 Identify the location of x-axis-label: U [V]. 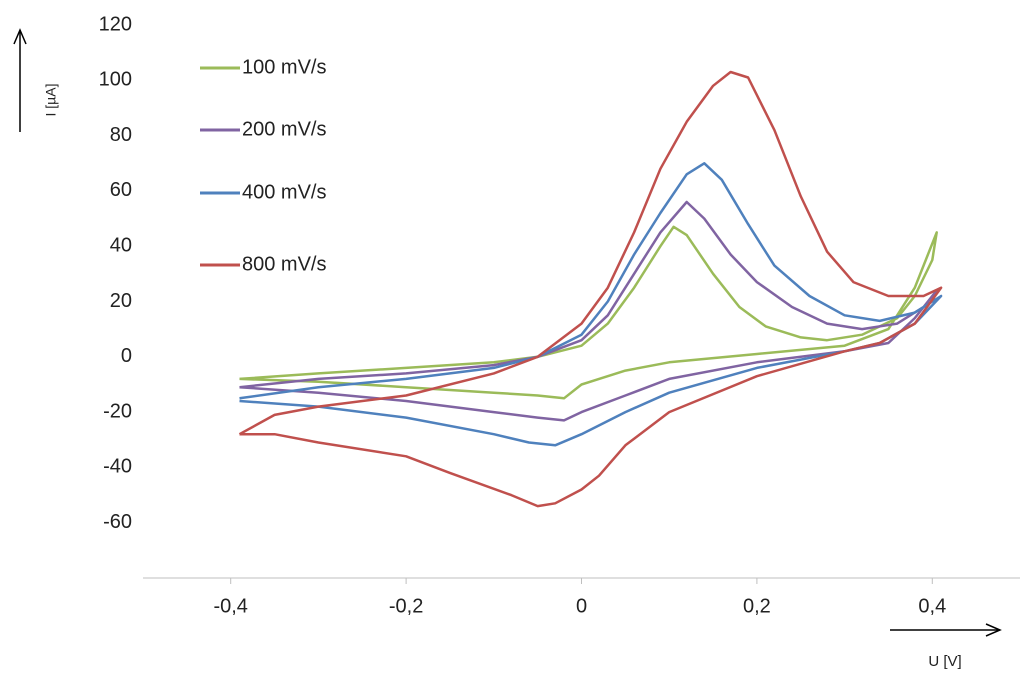
(944, 661).